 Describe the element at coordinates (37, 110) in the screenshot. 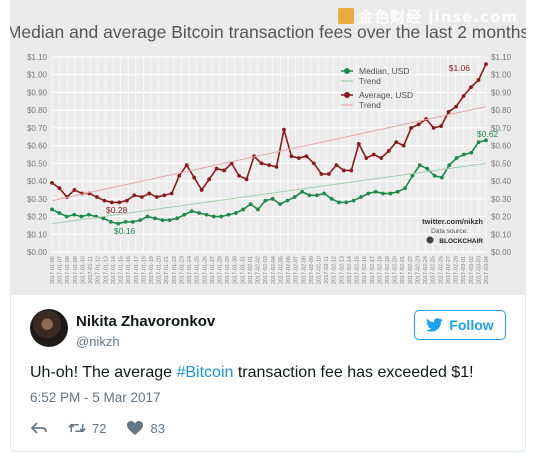

I see `y-tick-left: $0.80` at that location.